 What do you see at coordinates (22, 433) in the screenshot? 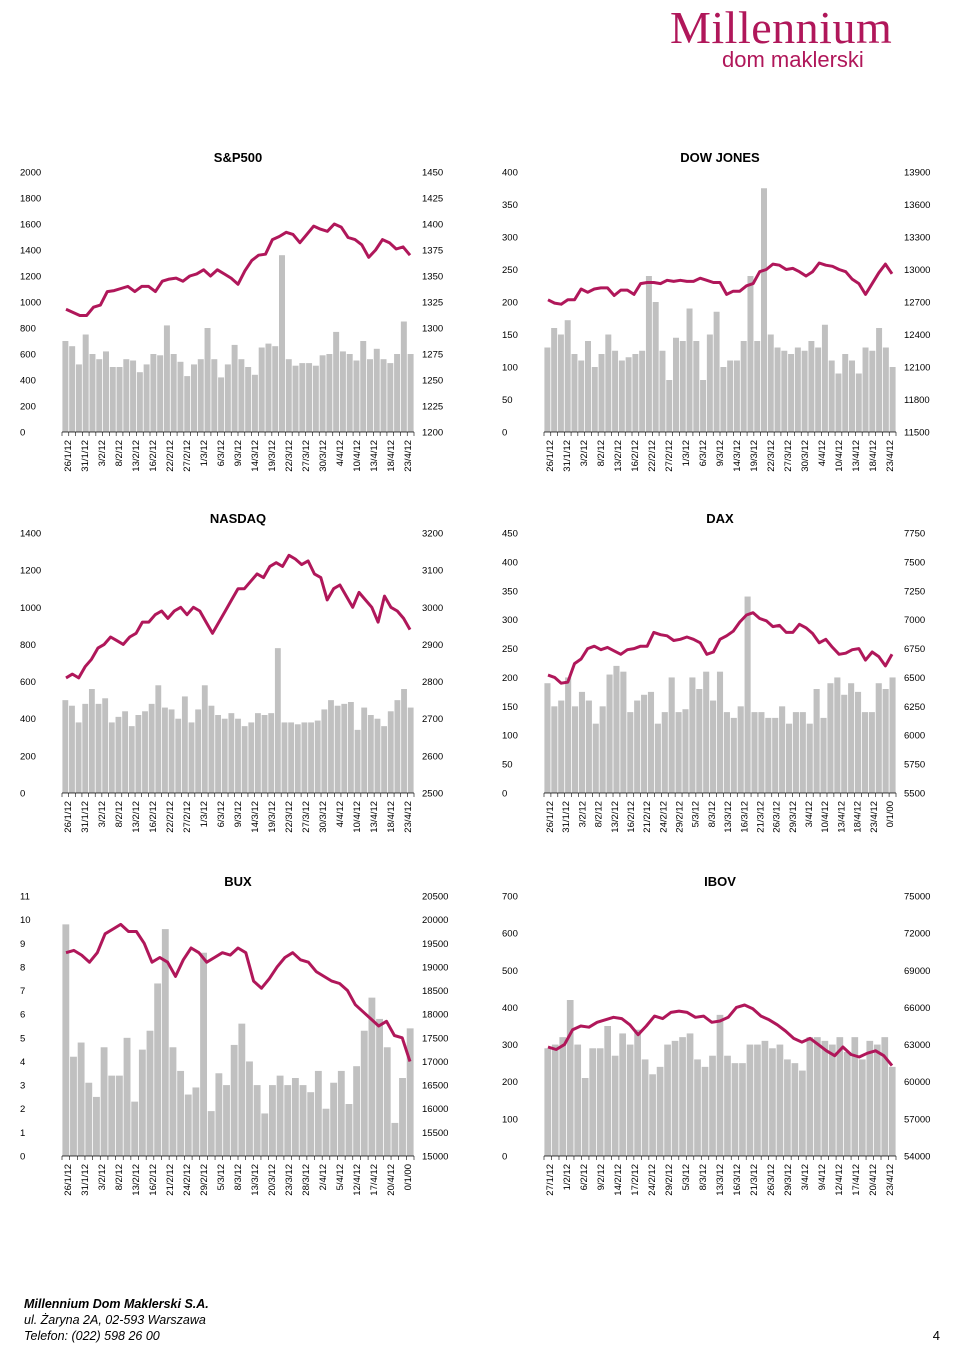
I see `left-tick-label: 0` at bounding box center [22, 433].